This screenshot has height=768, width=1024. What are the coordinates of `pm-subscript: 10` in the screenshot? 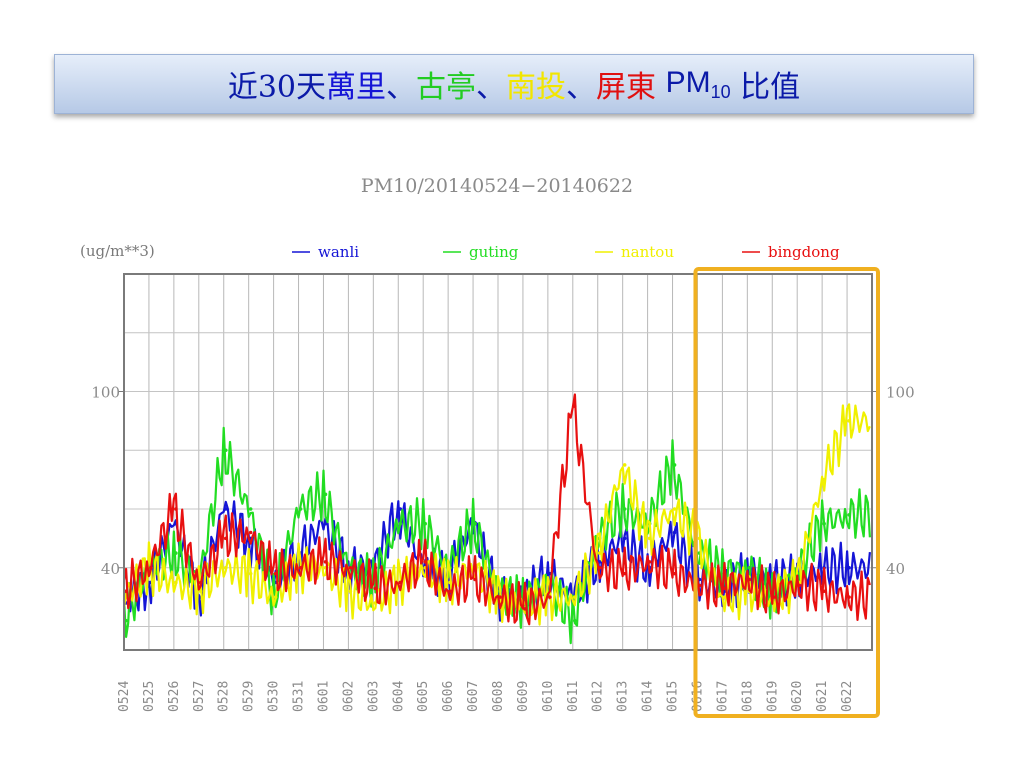 It's located at (720, 91).